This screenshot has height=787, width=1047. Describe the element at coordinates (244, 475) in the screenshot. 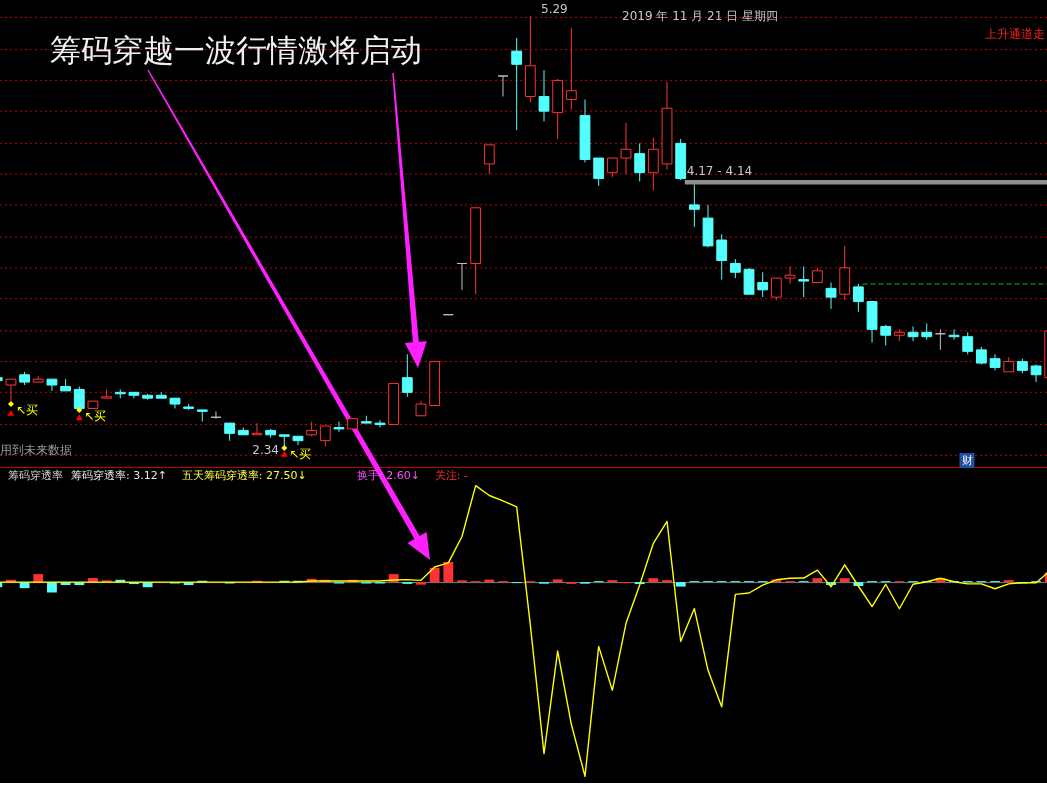

I see `text: 五天筹码穿透率: 27.50↓` at that location.